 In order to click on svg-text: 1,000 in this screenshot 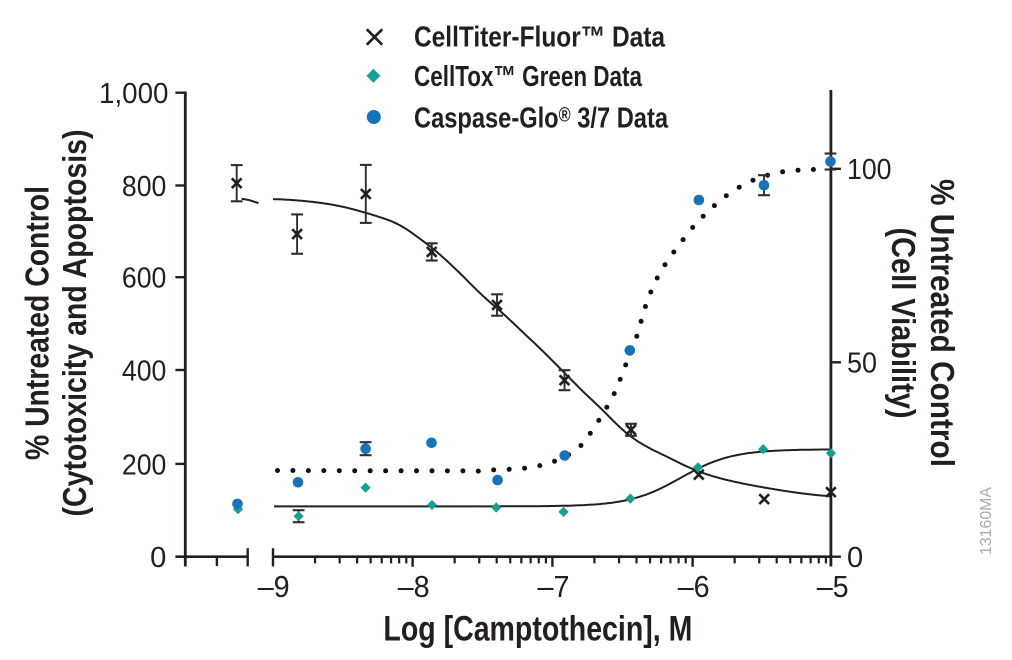, I will do `click(134, 94)`.